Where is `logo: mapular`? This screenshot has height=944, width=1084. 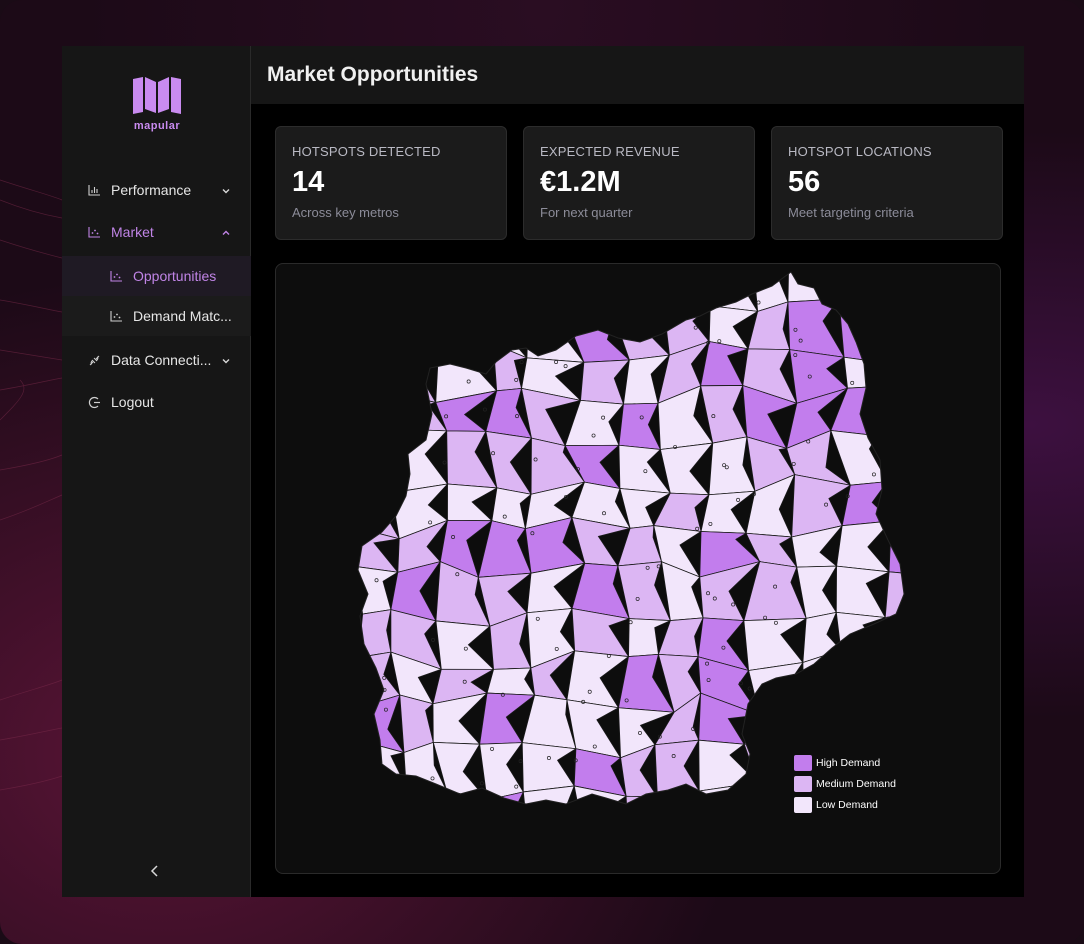 logo: mapular is located at coordinates (157, 104).